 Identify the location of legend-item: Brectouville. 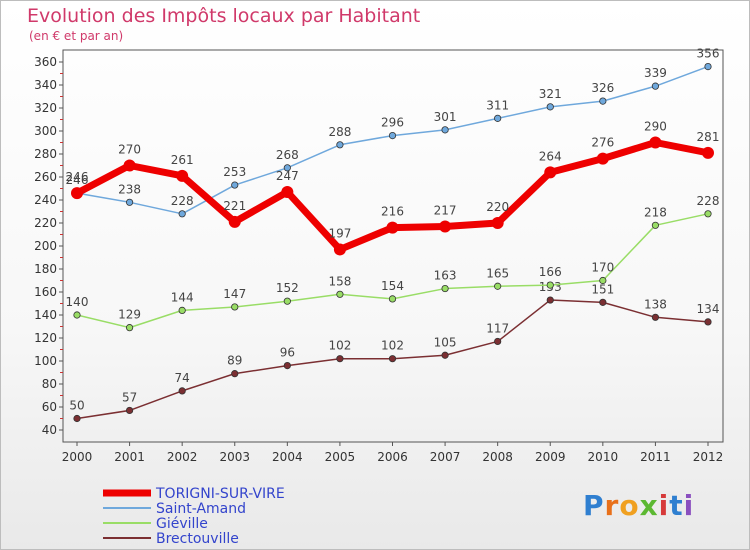
(171, 539).